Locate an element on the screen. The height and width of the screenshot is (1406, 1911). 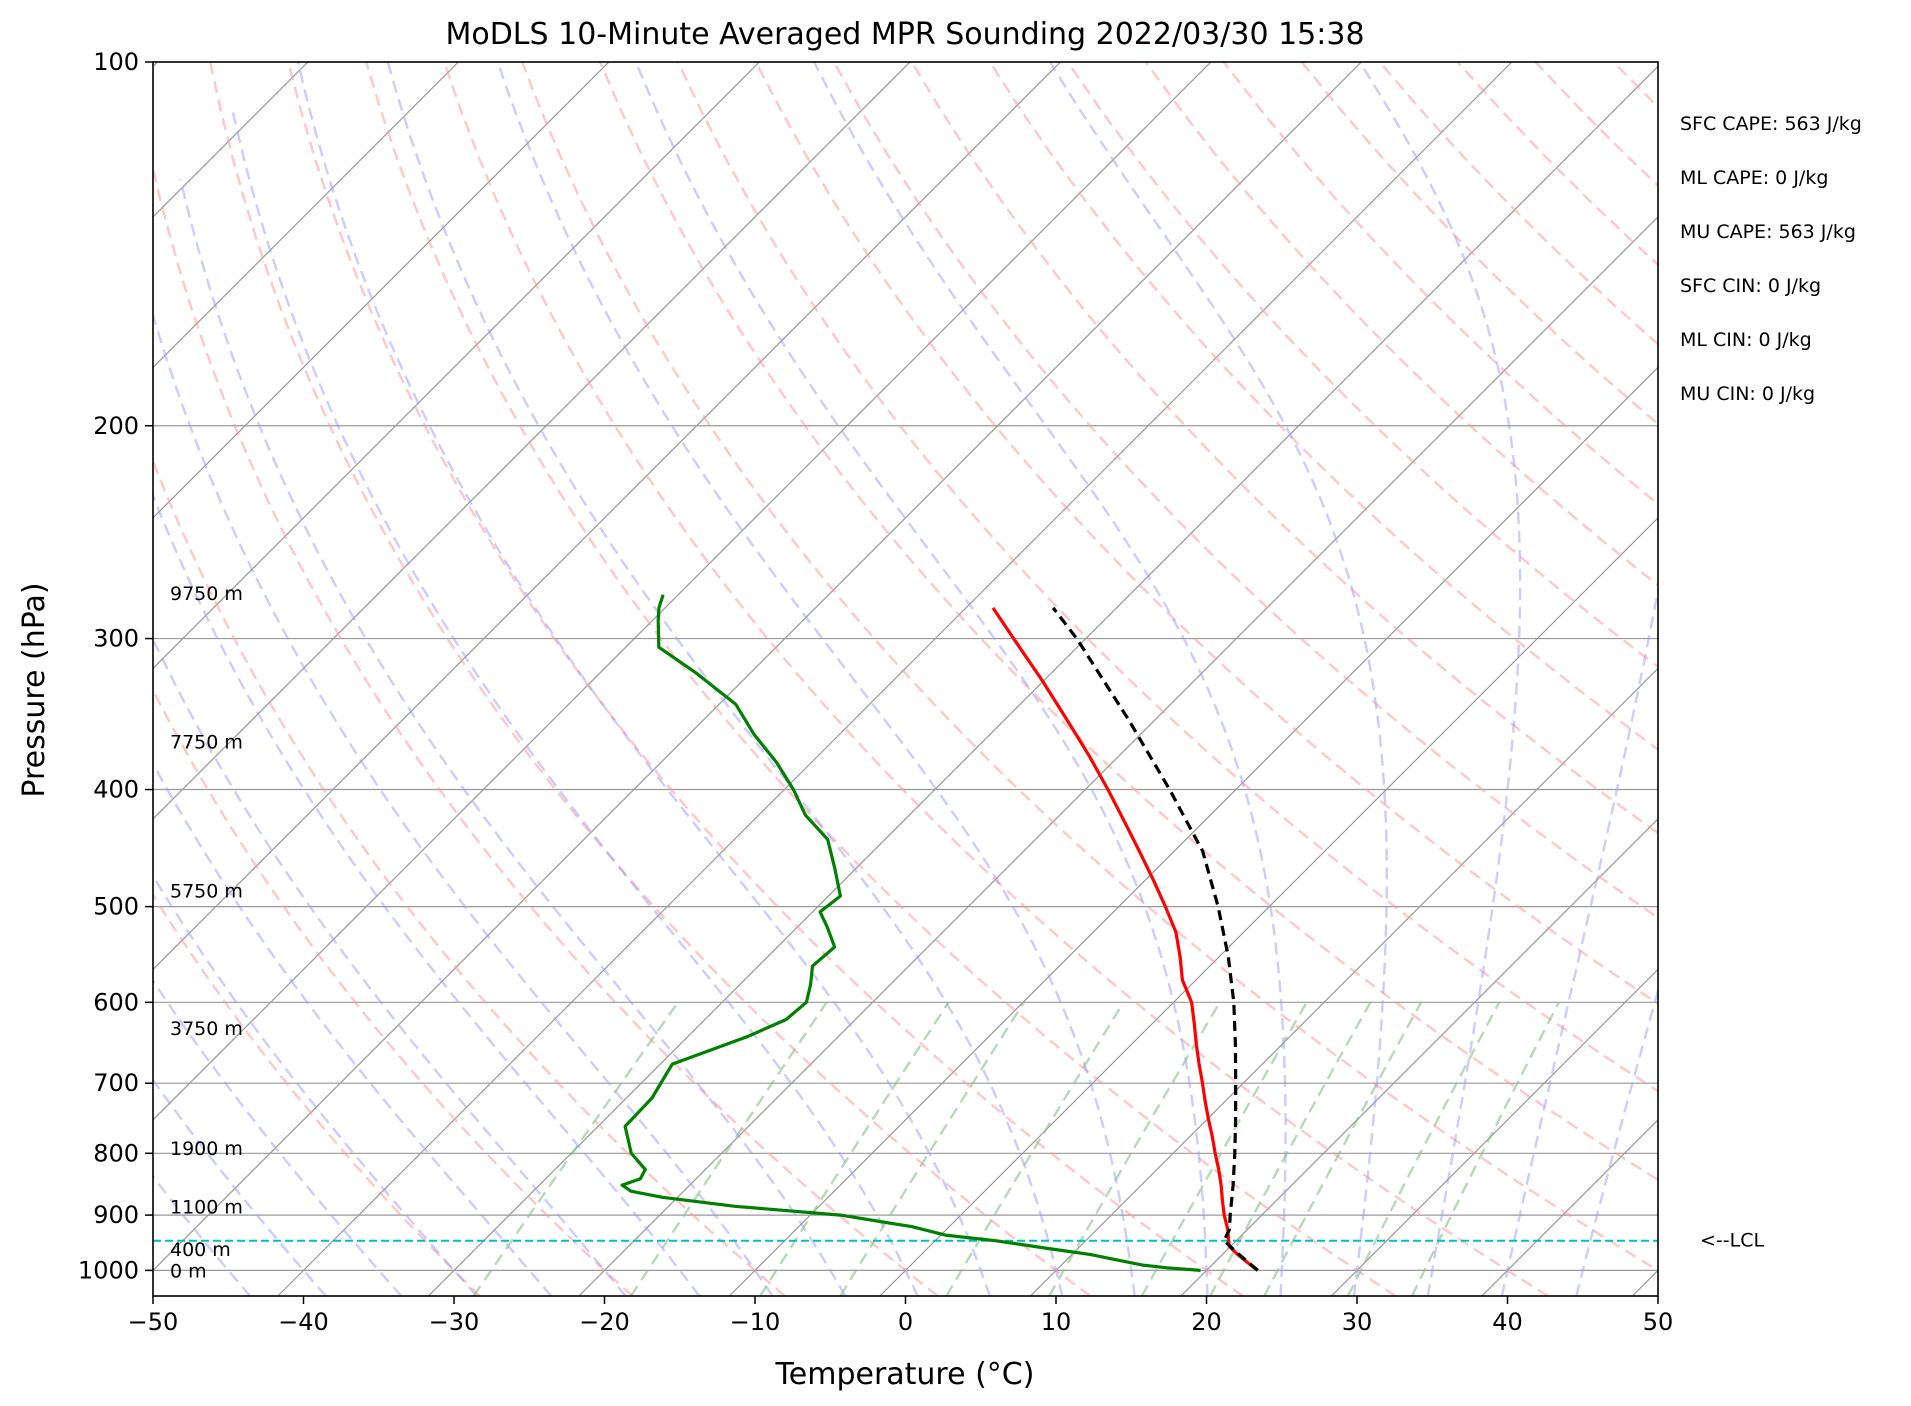
y-axis-label: Pressure (hPa) is located at coordinates (34, 689).